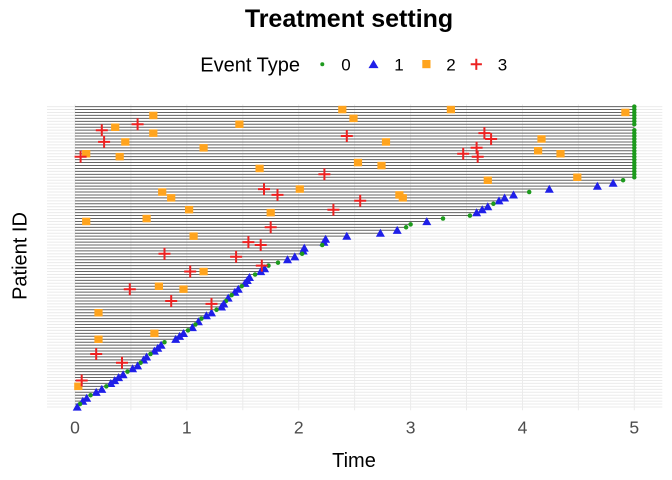  Describe the element at coordinates (250, 66) in the screenshot. I see `svg-text: Event Type` at that location.